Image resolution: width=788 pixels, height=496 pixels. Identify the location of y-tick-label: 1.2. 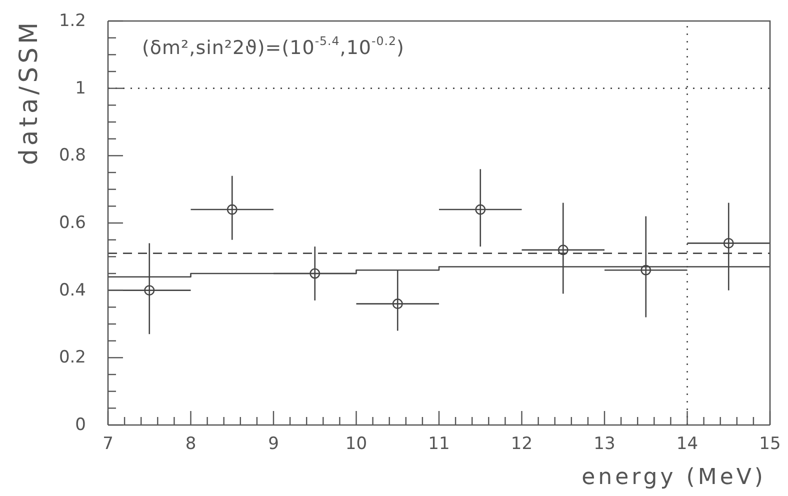
(72, 21).